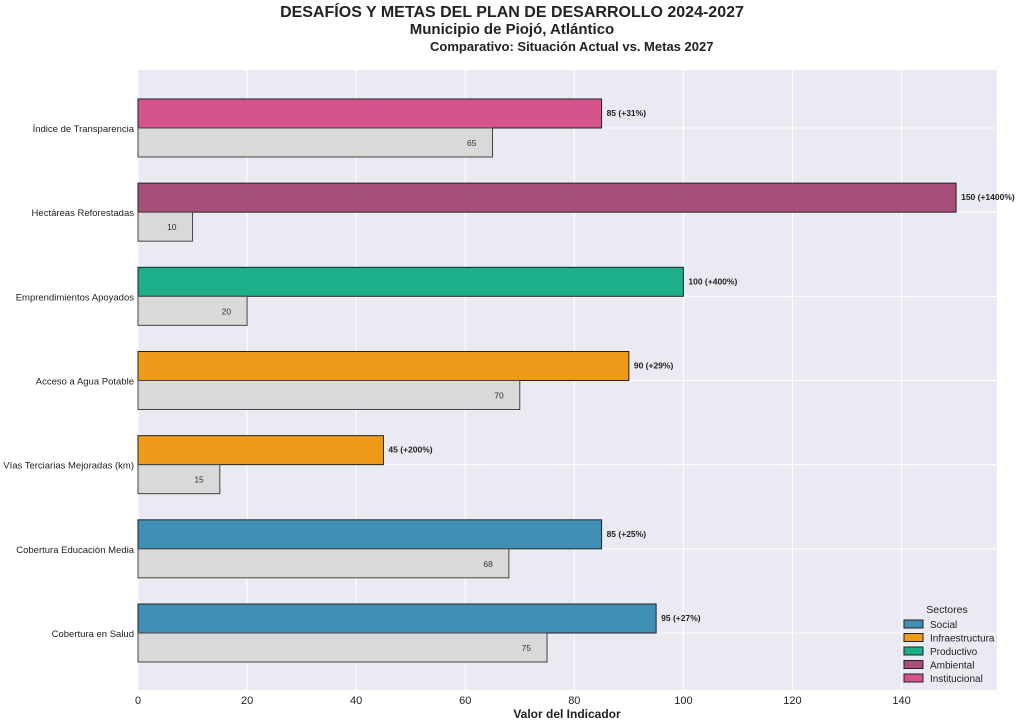 Image resolution: width=1024 pixels, height=727 pixels. Describe the element at coordinates (465, 701) in the screenshot. I see `x-tick-label: 60` at that location.